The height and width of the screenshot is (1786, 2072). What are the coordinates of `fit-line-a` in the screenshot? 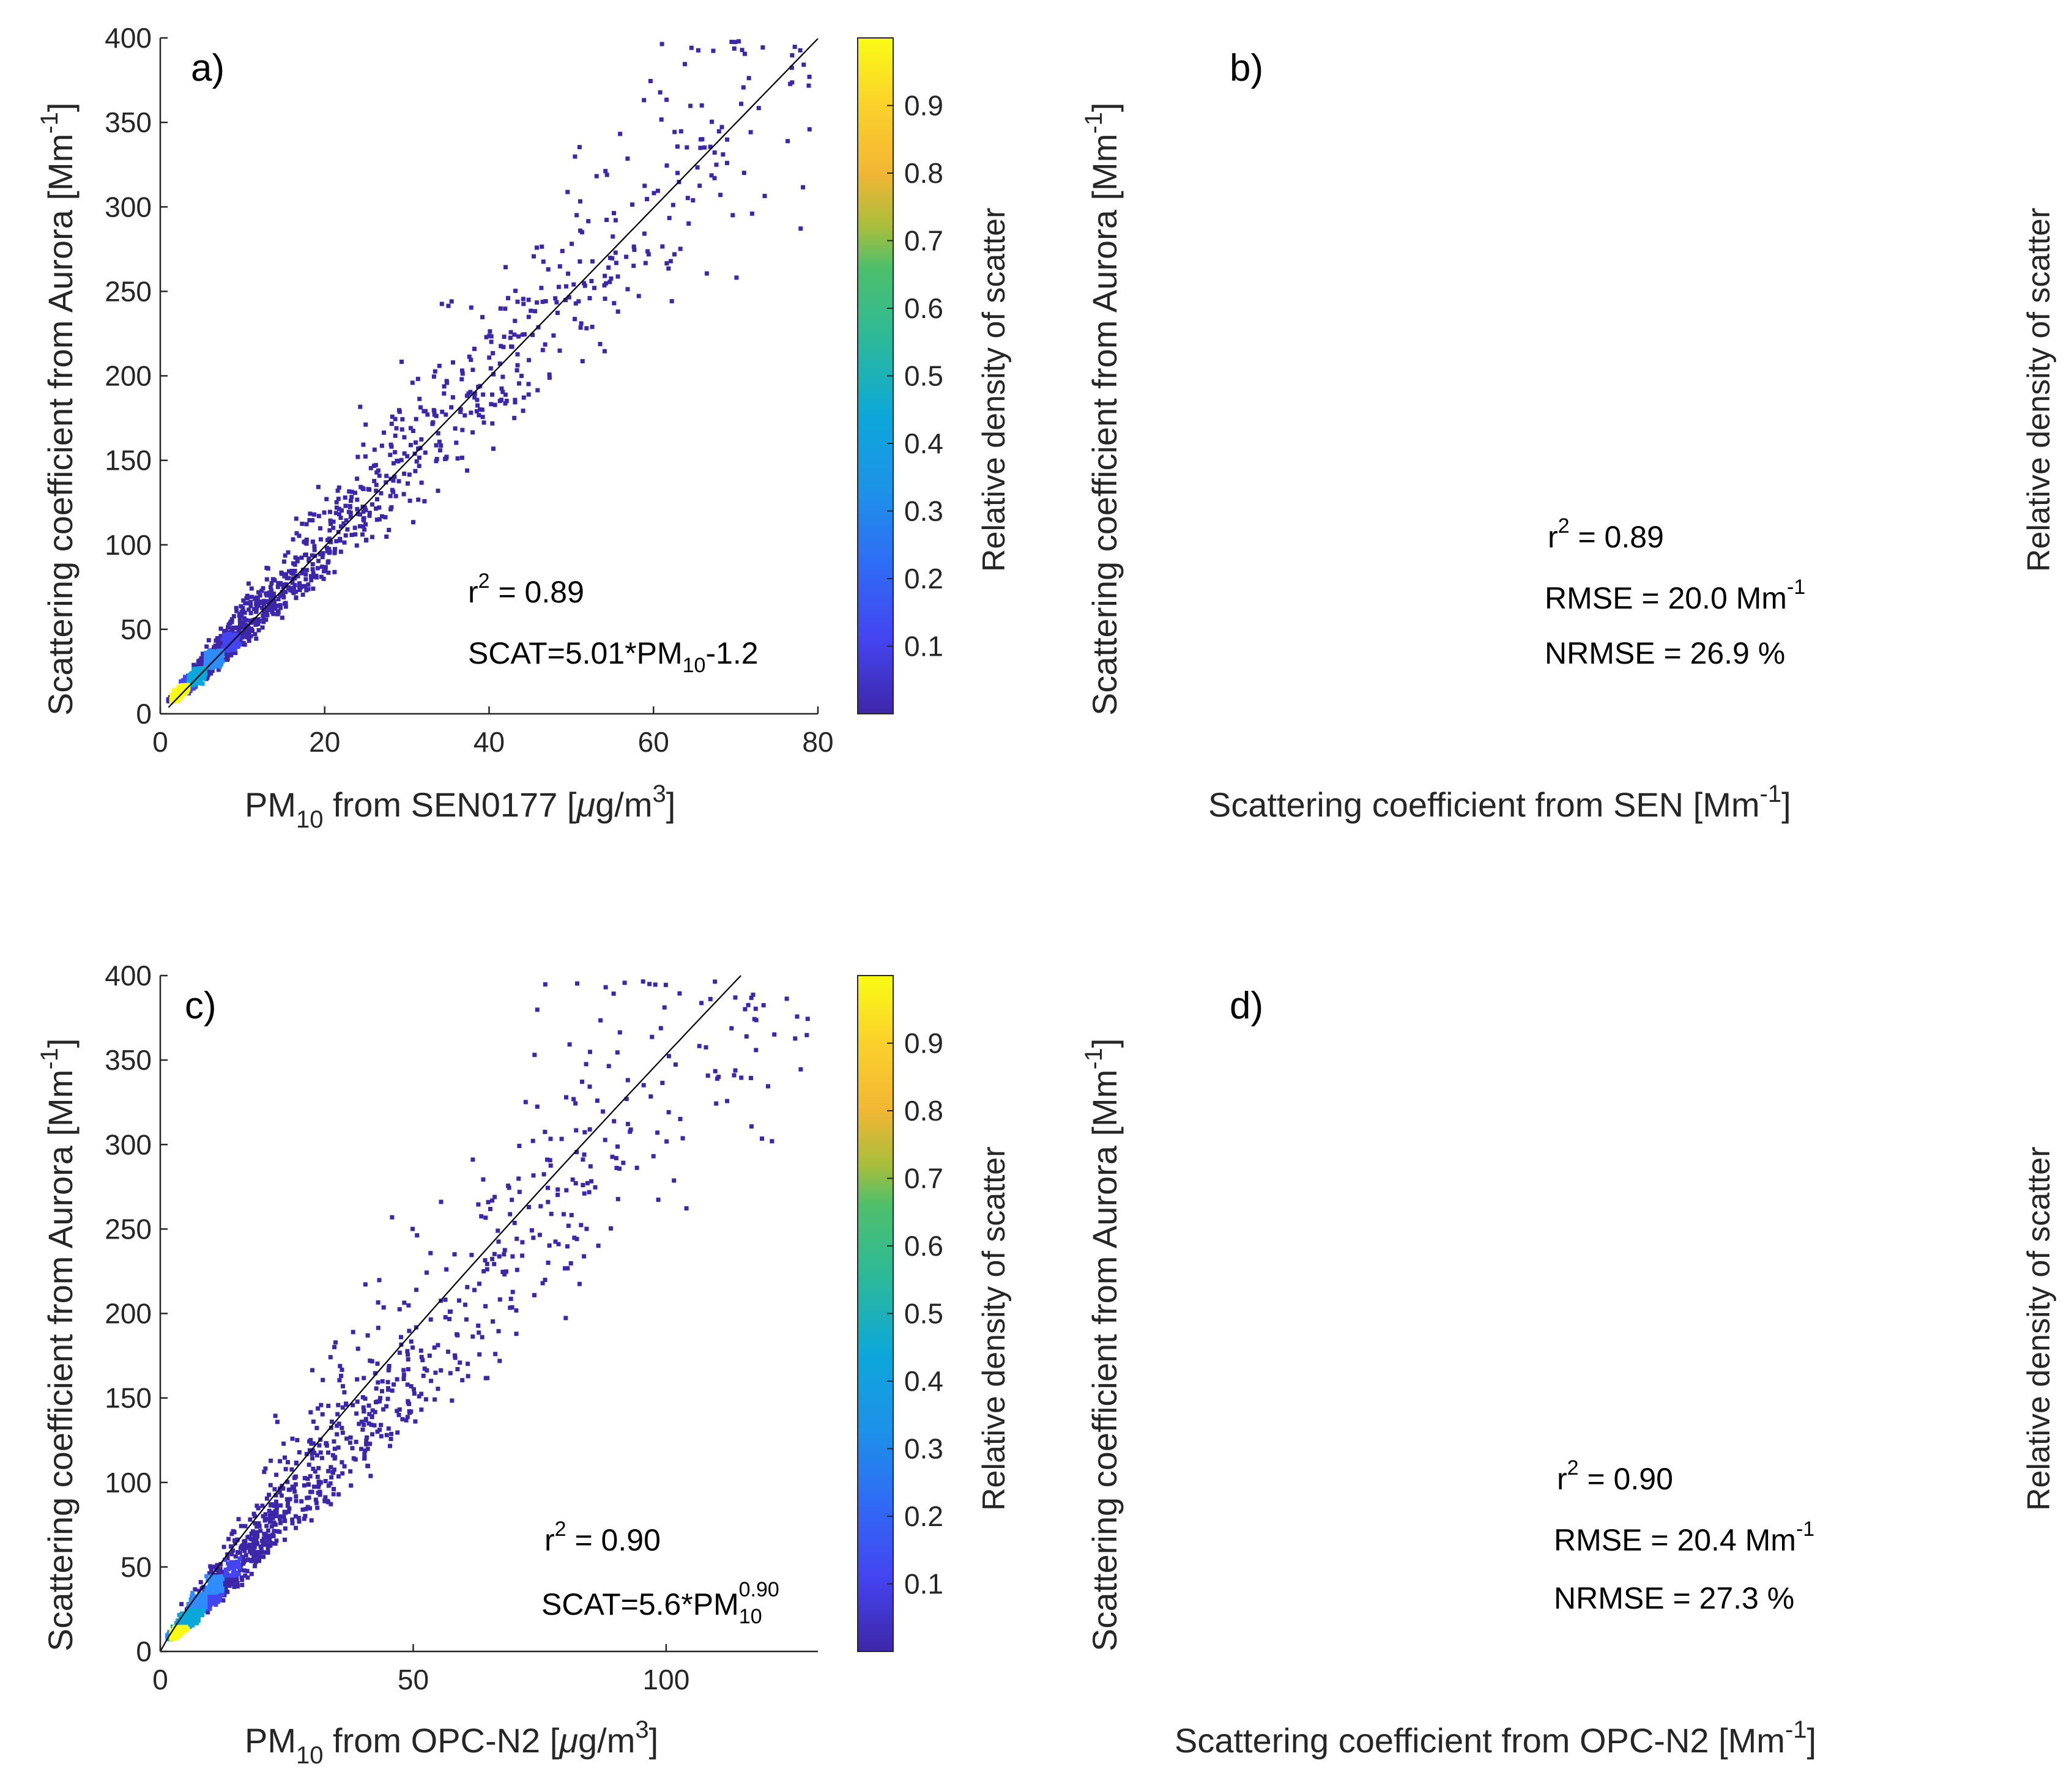 It's located at (494, 373).